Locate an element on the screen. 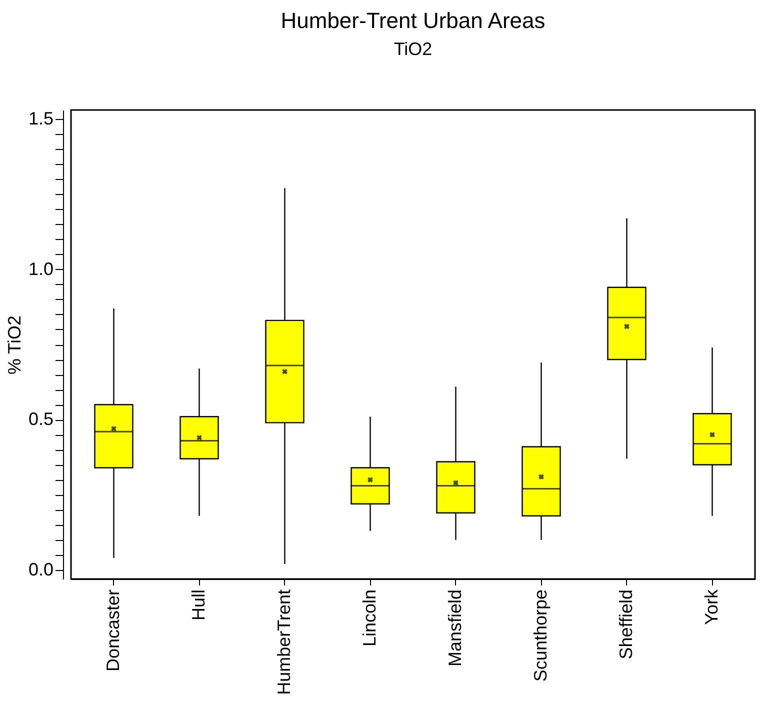 The image size is (770, 713). chart-title: Humber-Trent Urban Areas is located at coordinates (413, 20).